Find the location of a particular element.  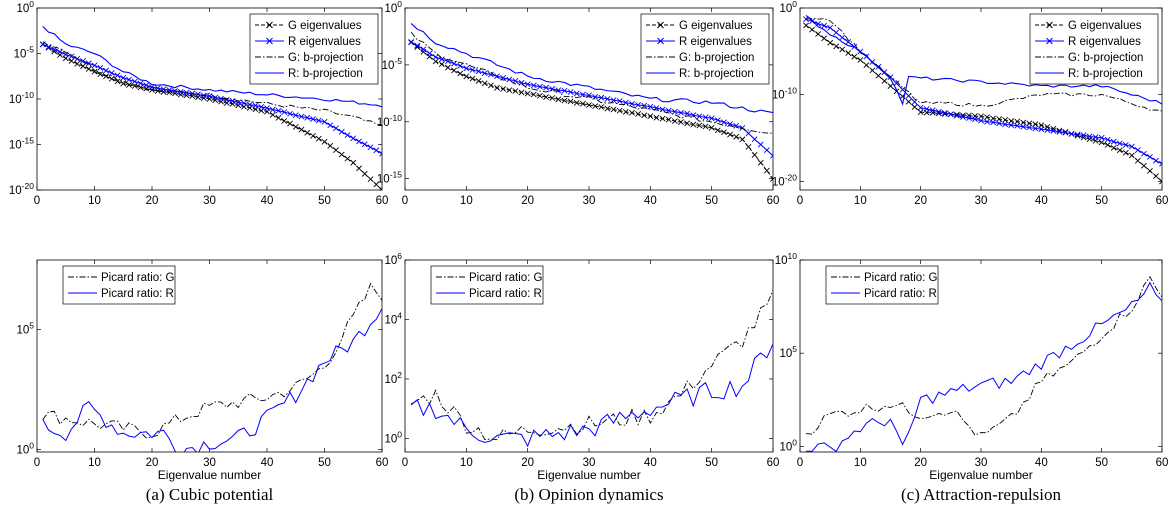

x-tick-label: 40 is located at coordinates (1041, 463).